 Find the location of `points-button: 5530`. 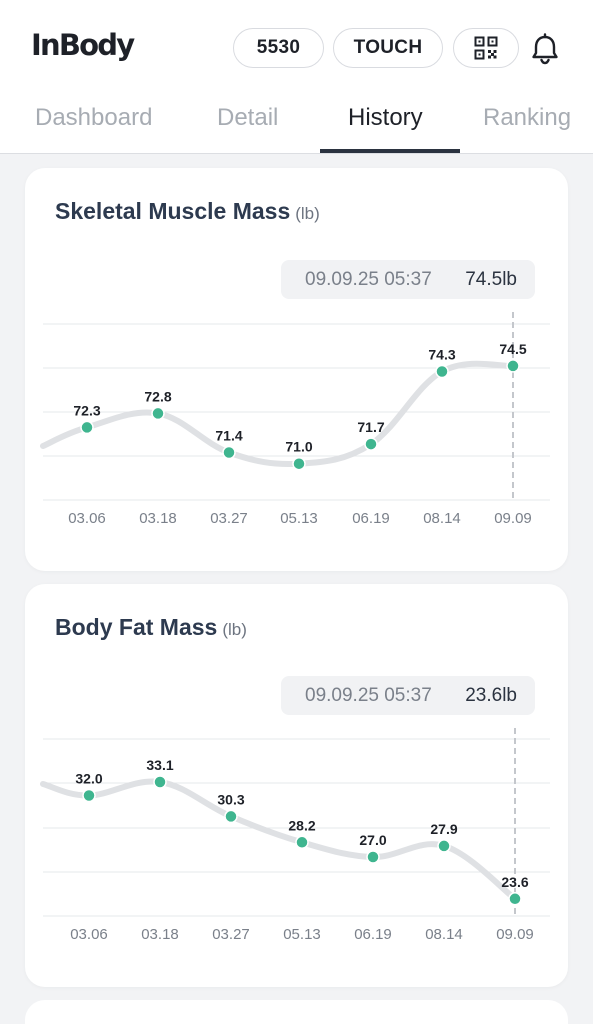

points-button: 5530 is located at coordinates (278, 48).